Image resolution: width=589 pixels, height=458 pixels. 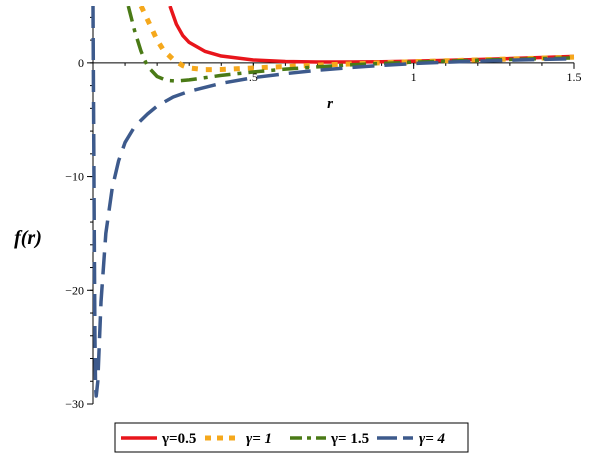 What do you see at coordinates (349, 439) in the screenshot?
I see `legend-label-3: γ= 1.5` at bounding box center [349, 439].